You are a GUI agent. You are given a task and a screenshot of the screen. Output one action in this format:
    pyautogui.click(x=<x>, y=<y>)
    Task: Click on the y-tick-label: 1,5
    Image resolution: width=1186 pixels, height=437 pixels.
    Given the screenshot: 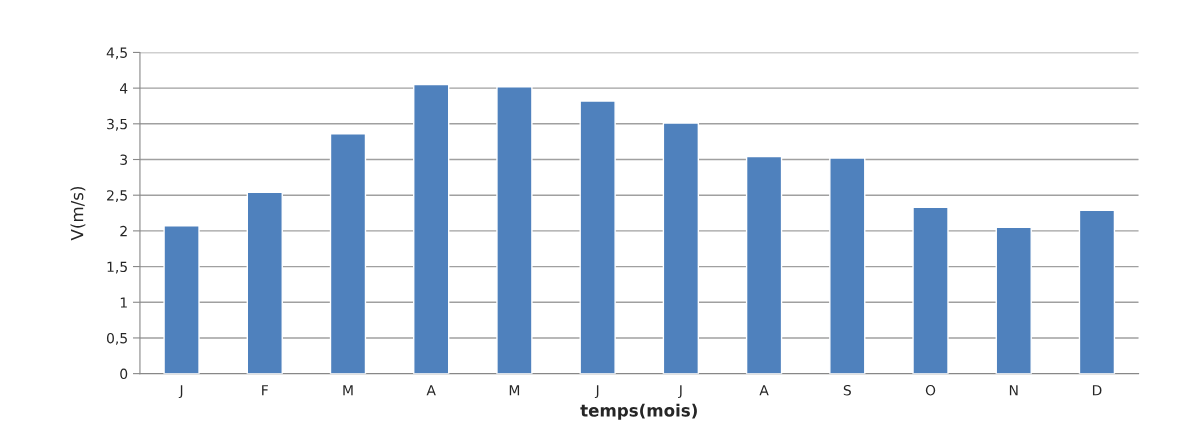 What is the action you would take?
    pyautogui.click(x=117, y=267)
    